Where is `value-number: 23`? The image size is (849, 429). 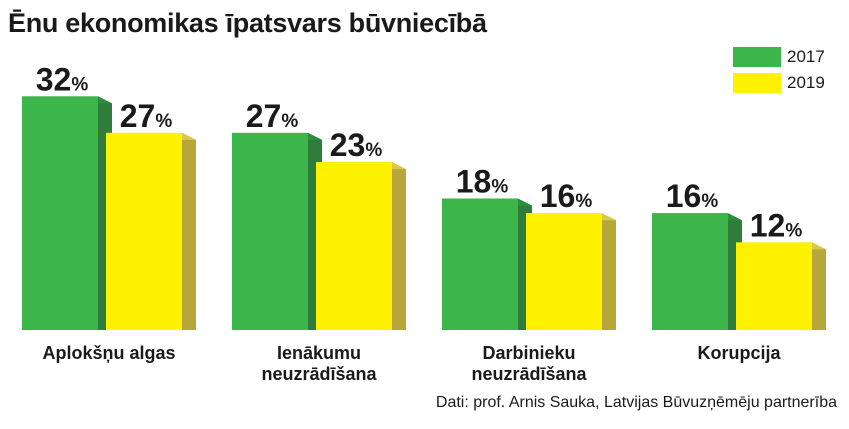 value-number: 23 is located at coordinates (348, 145).